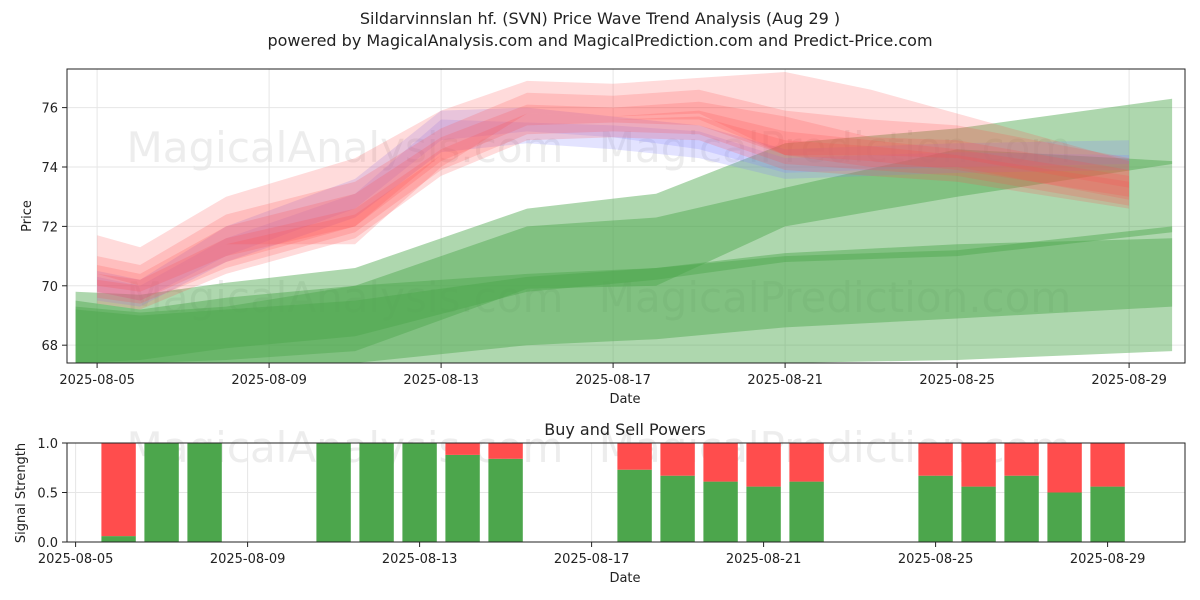  I want to click on signal-bars, so click(613, 492).